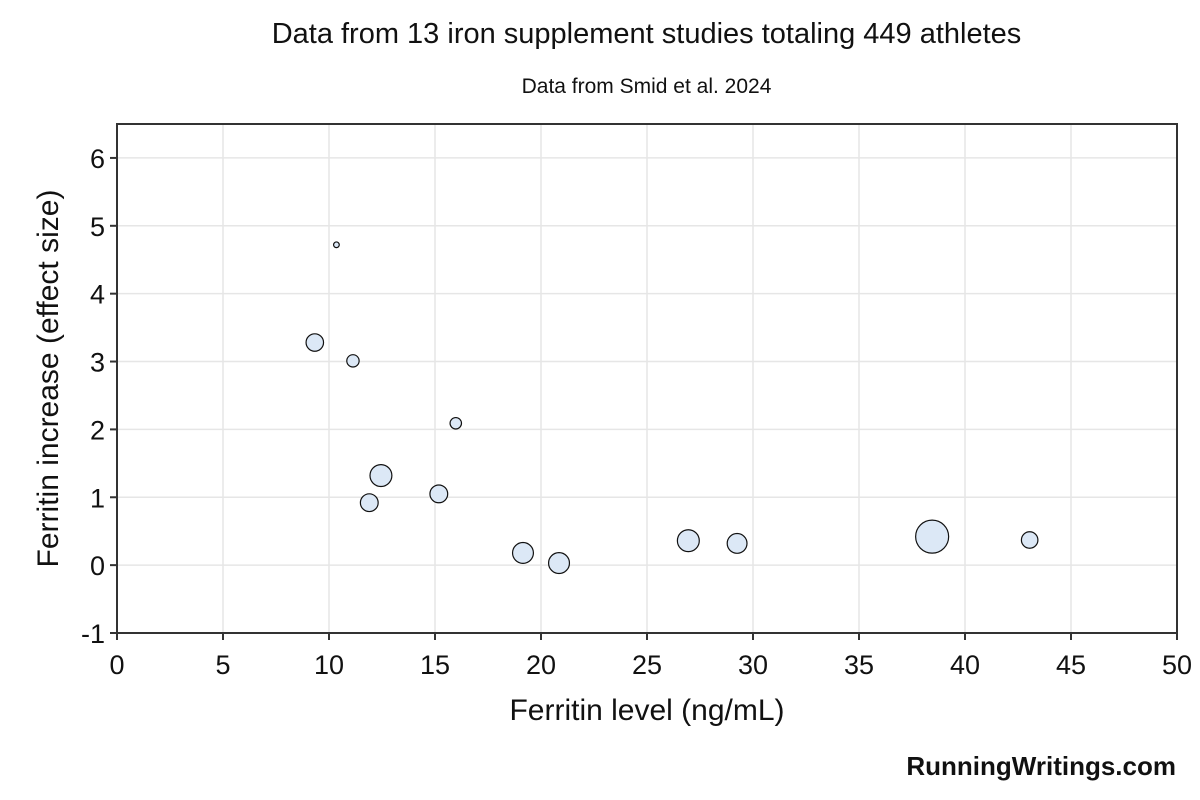 This screenshot has height=800, width=1200. I want to click on x-tick-label: 50, so click(1177, 665).